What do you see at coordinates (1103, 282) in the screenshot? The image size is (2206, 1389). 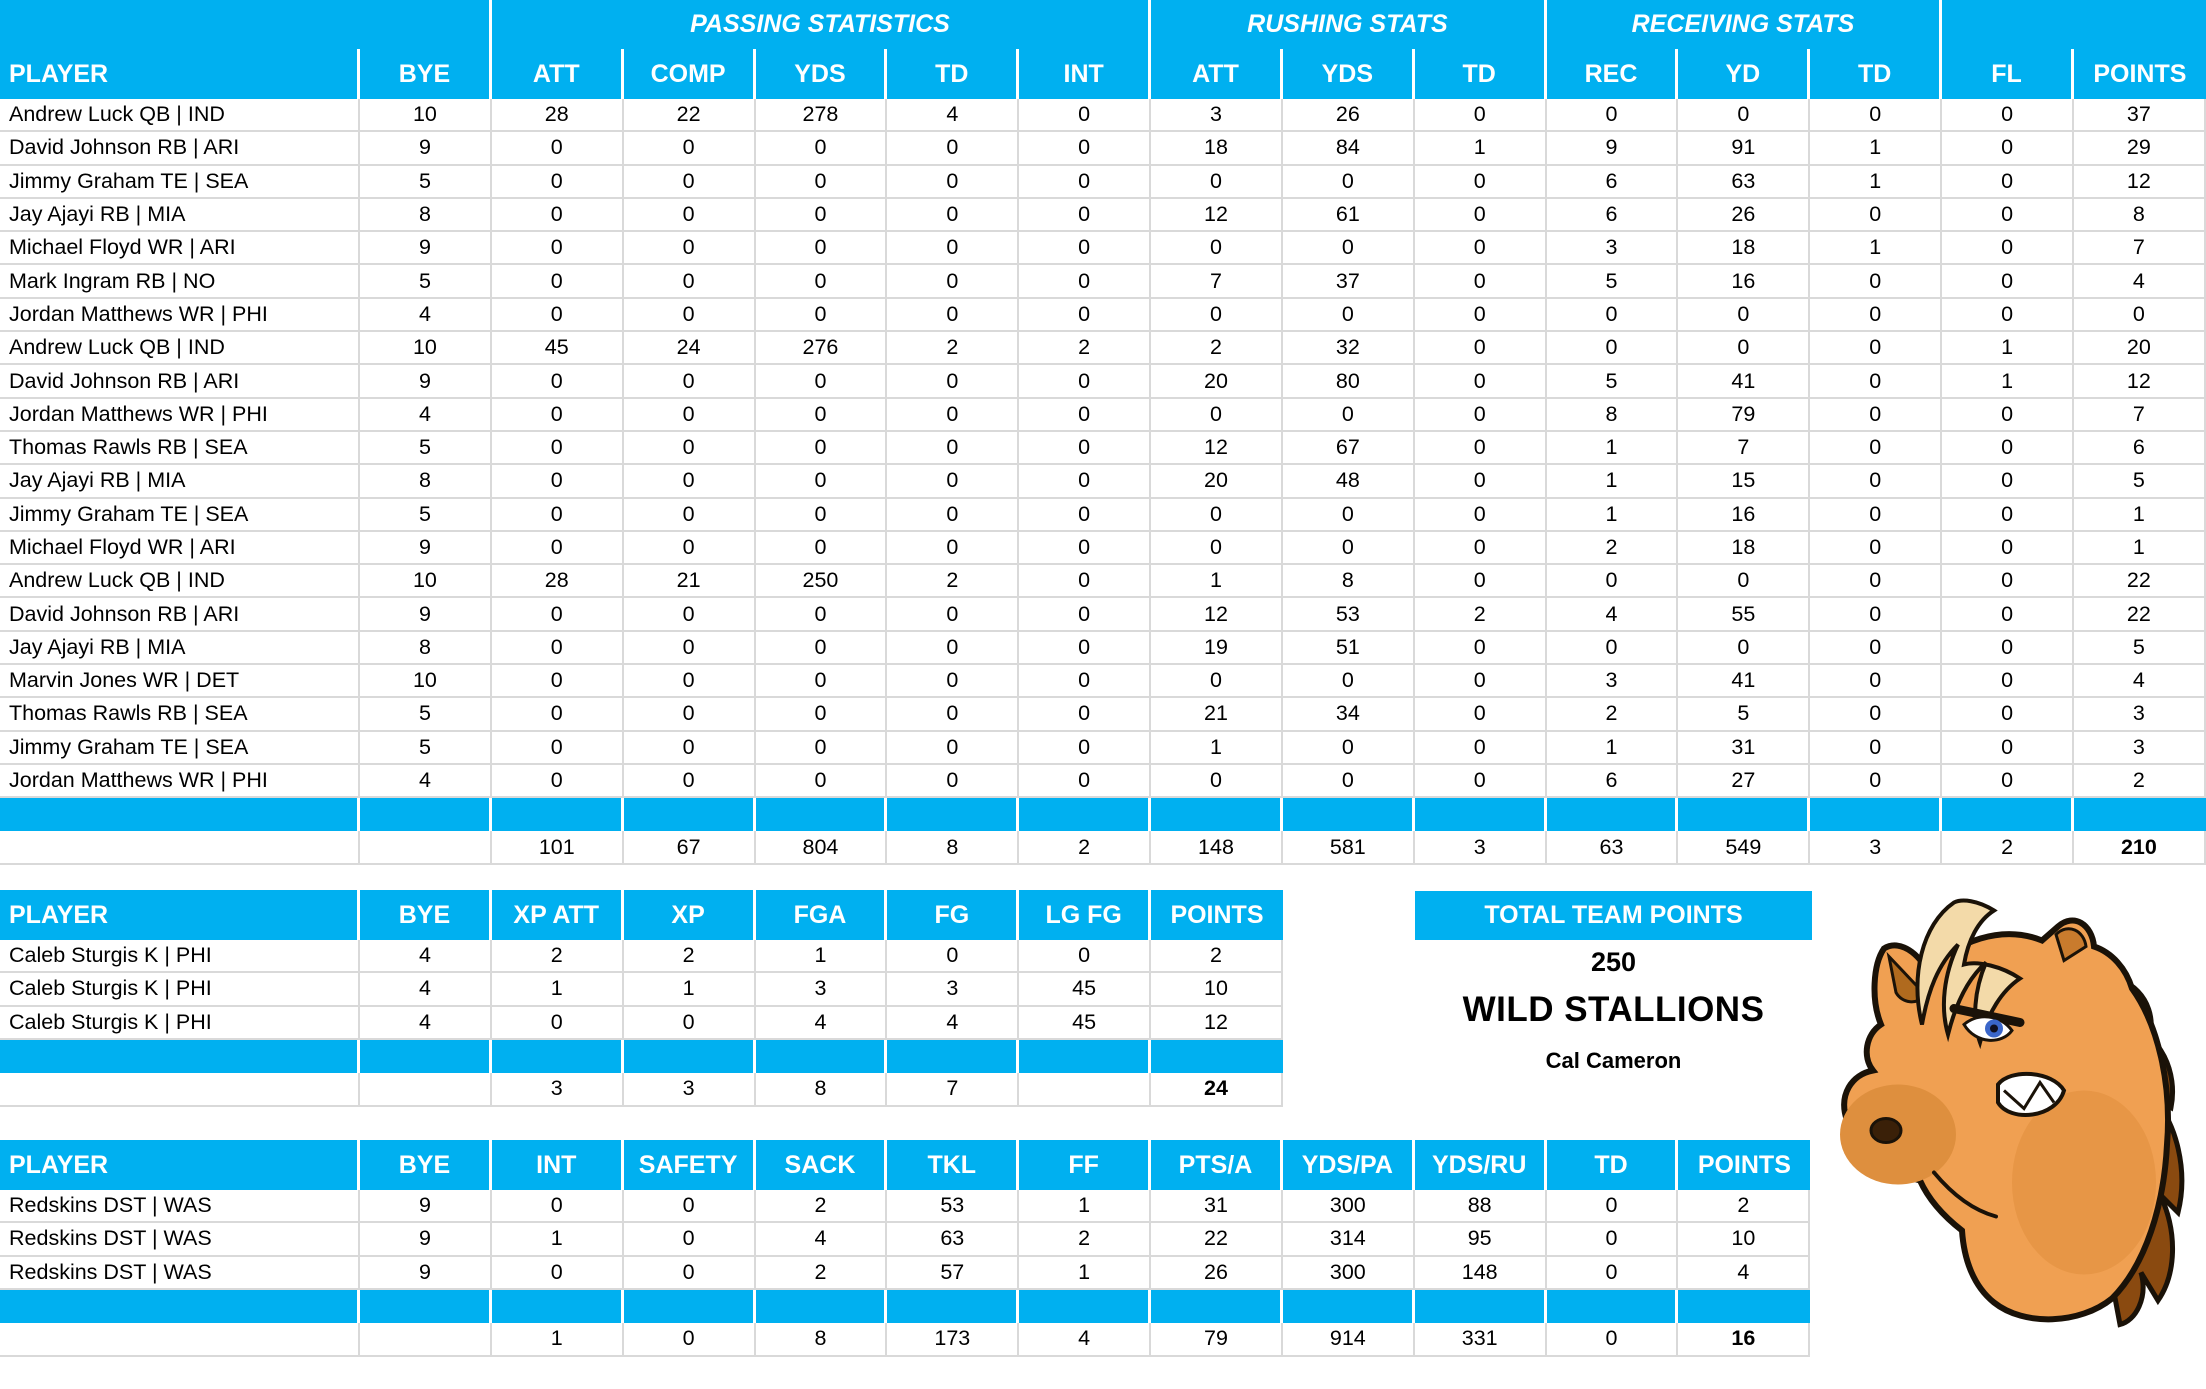 I see `table-row: Mark Ingram RB | NO 5 0 0 0 0 0 7 37 0 5 16 0 0 4` at bounding box center [1103, 282].